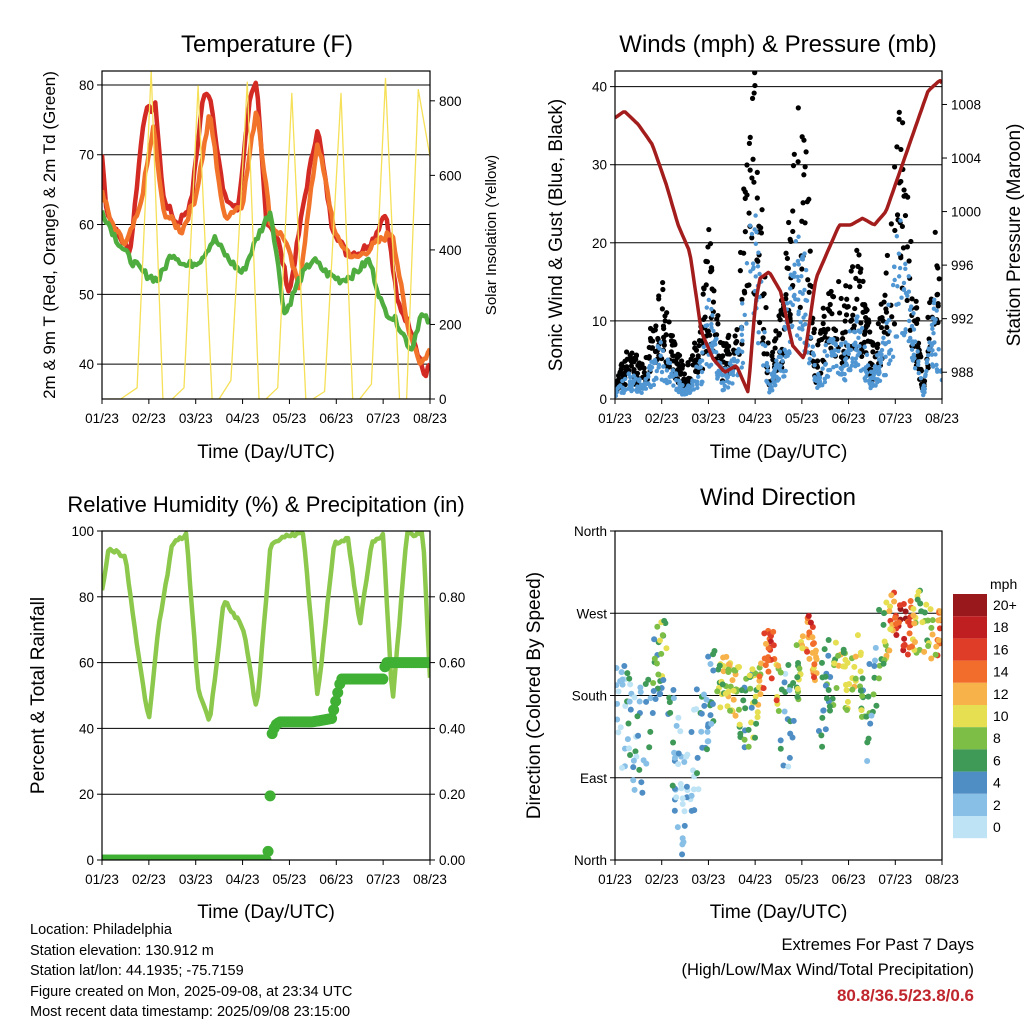  I want to click on y-tick-label: 100, so click(82, 531).